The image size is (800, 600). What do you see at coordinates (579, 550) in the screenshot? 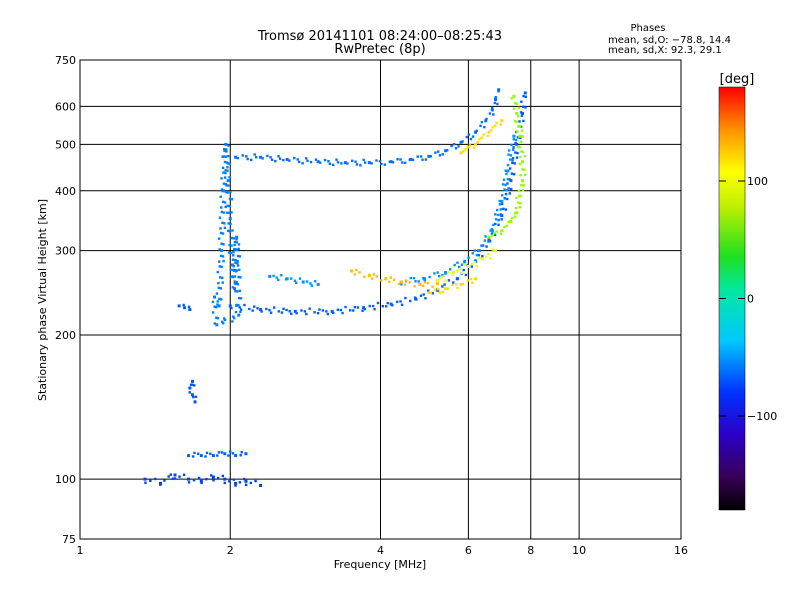
I see `x-tick-label: 10` at bounding box center [579, 550].